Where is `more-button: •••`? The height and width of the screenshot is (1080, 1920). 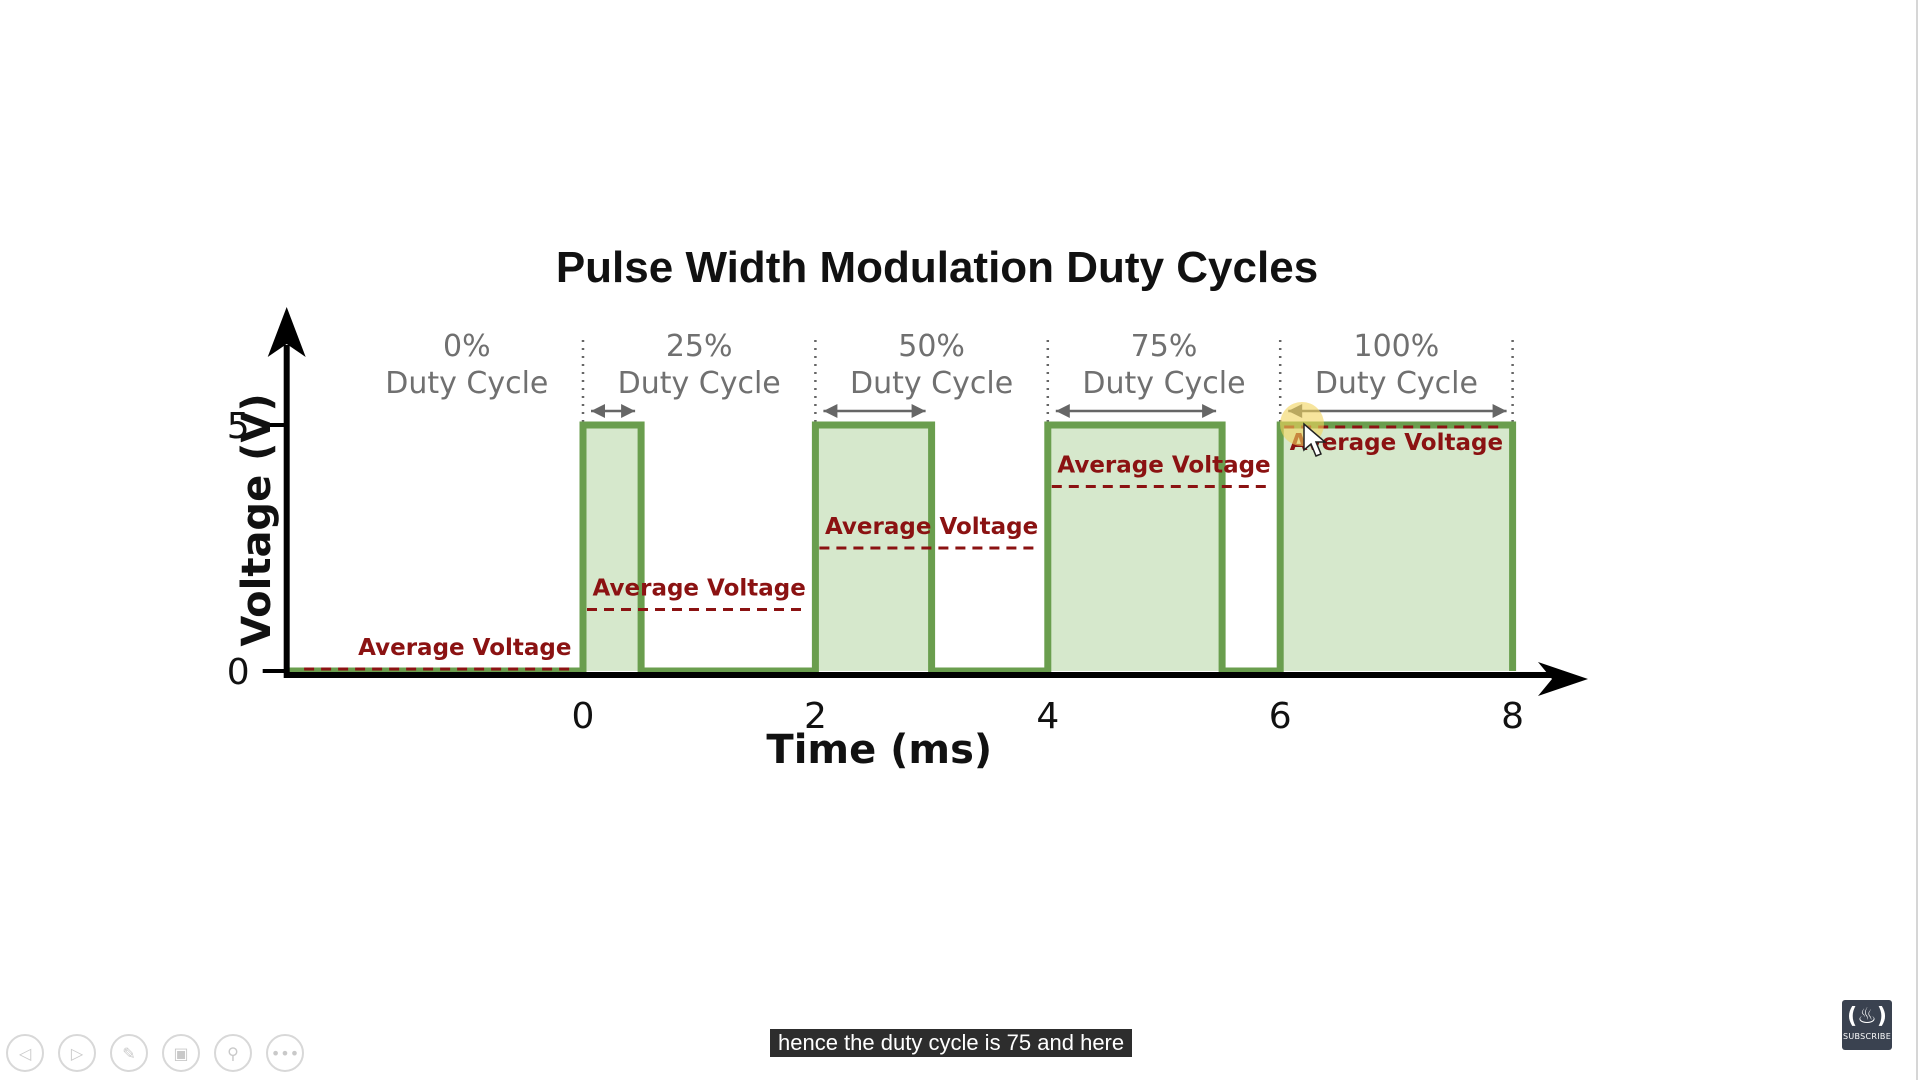 more-button: ••• is located at coordinates (285, 1053).